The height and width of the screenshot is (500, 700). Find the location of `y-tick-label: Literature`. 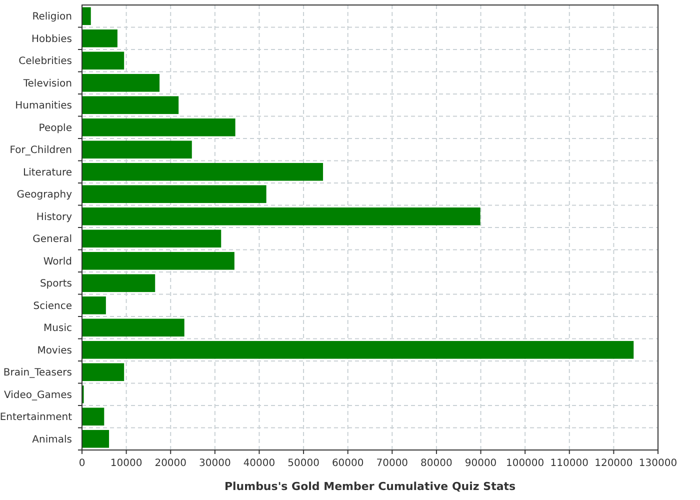

y-tick-label: Literature is located at coordinates (47, 172).